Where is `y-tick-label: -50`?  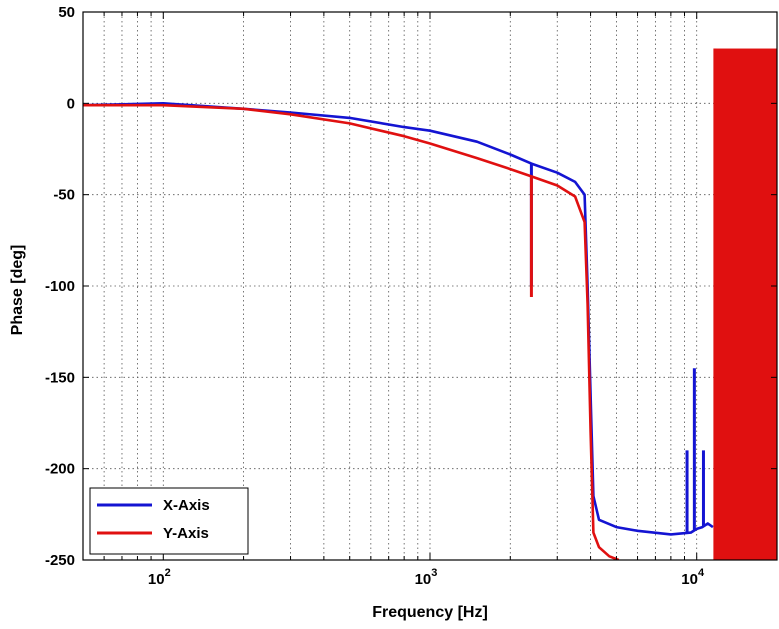
y-tick-label: -50 is located at coordinates (64, 195).